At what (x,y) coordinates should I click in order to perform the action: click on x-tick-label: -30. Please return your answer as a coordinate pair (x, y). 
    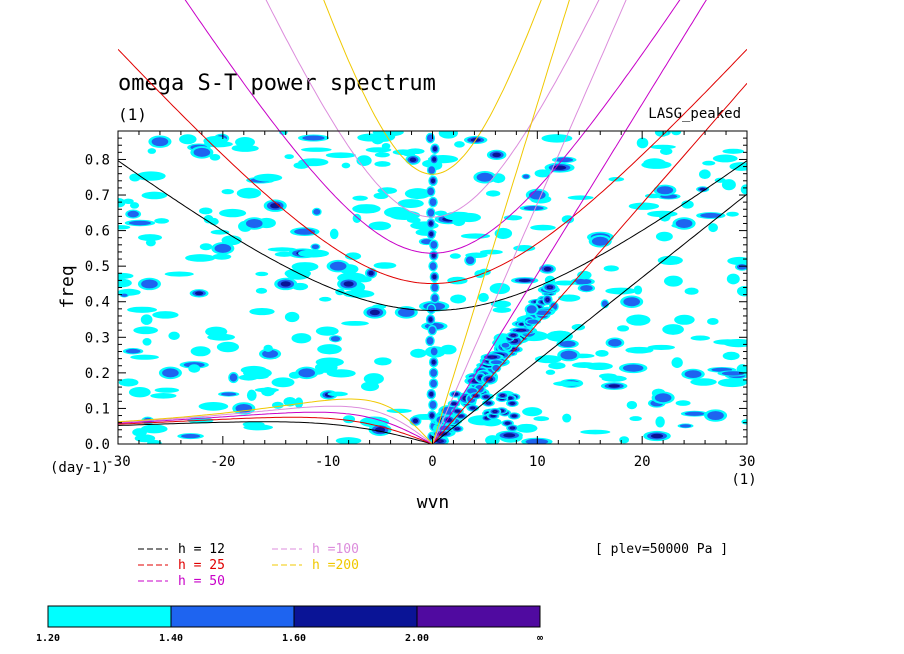
    Looking at the image, I should click on (117, 462).